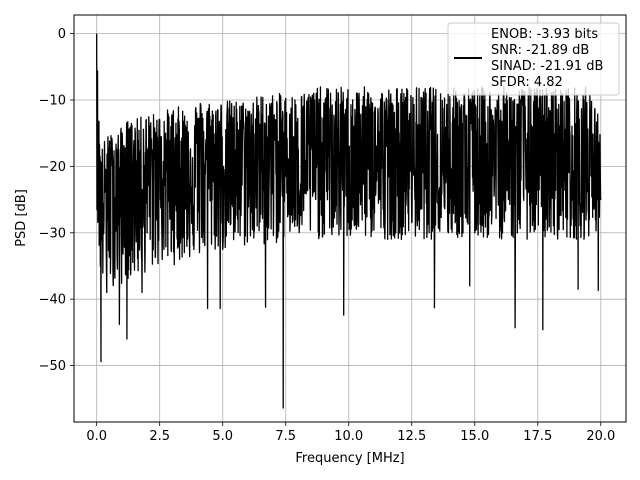 The image size is (640, 480). Describe the element at coordinates (285, 436) in the screenshot. I see `x-tick-label: 7.5` at that location.